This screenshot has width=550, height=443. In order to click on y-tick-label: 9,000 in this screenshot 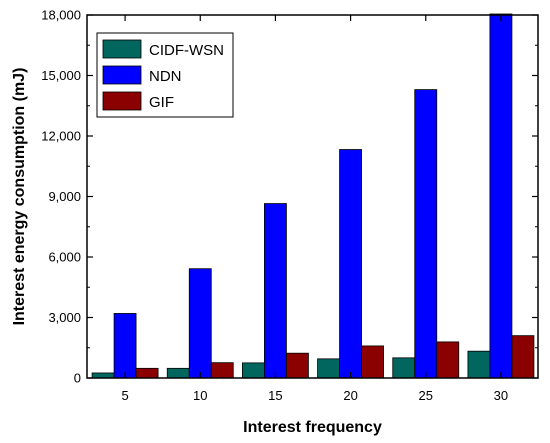, I will do `click(64, 196)`.